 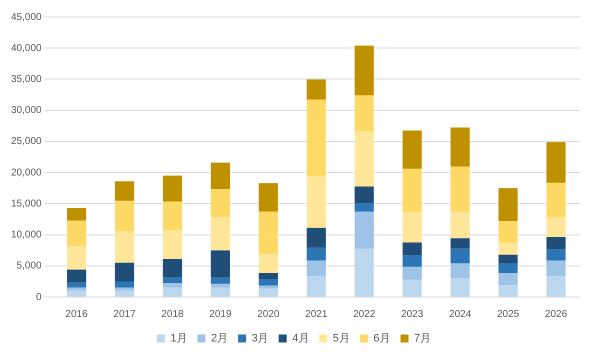 What do you see at coordinates (172, 314) in the screenshot?
I see `x-tick-label: 2018` at bounding box center [172, 314].